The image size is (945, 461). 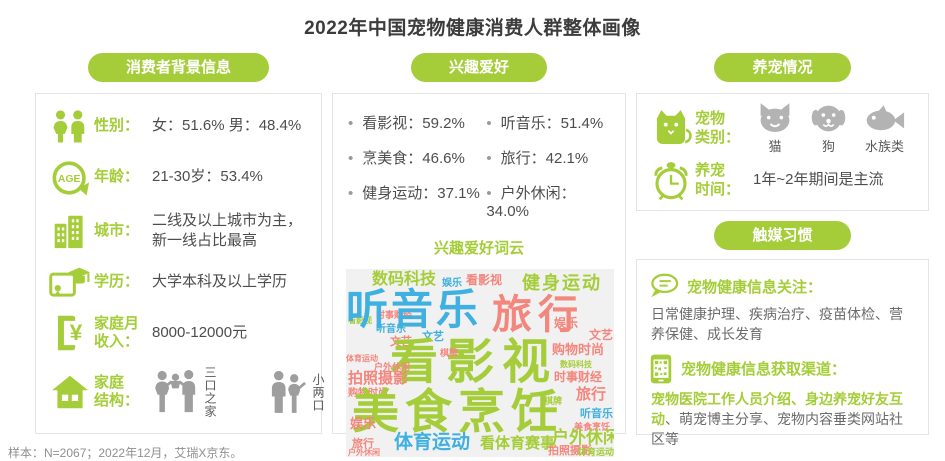 I want to click on gender-value: 女：51.6% 男：48.4%, so click(x=227, y=126).